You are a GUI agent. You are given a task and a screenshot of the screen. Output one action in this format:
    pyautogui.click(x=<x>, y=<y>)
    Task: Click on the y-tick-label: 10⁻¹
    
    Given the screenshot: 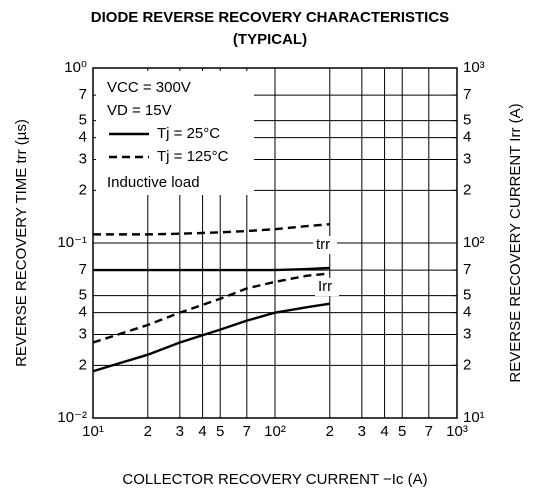 What is the action you would take?
    pyautogui.click(x=72, y=242)
    